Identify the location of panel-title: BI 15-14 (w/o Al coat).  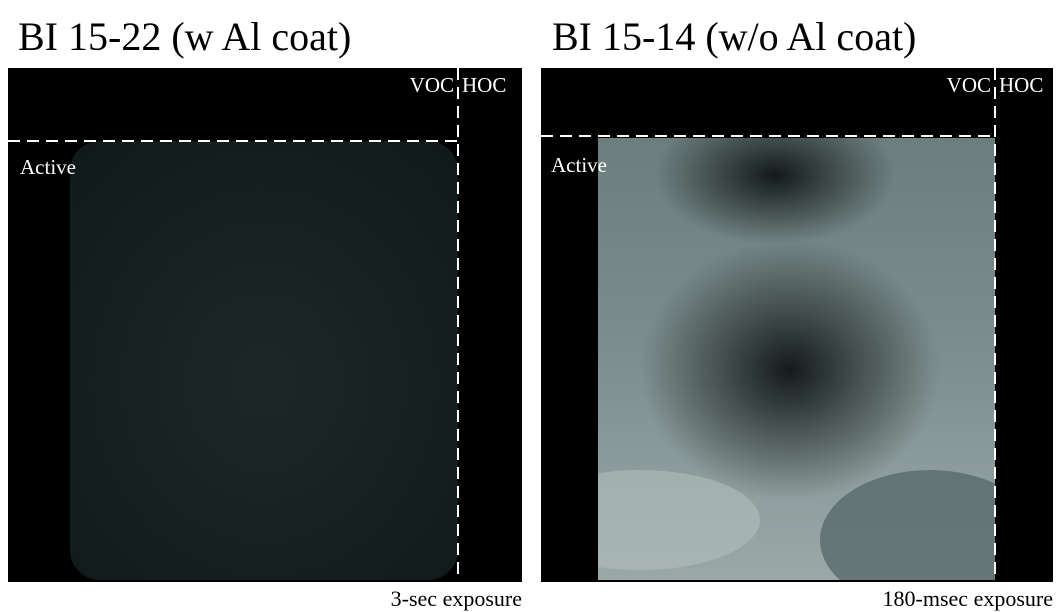
(734, 36).